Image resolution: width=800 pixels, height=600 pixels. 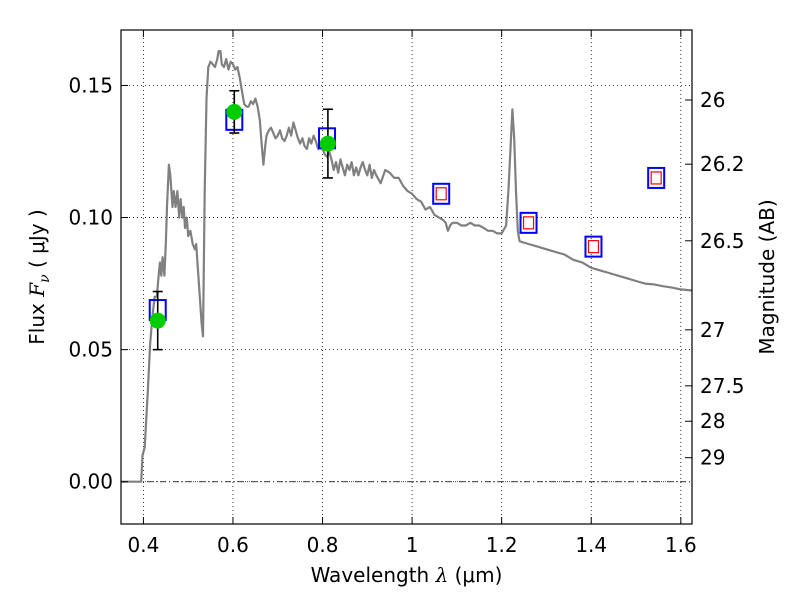 What do you see at coordinates (591, 545) in the screenshot?
I see `x-tick-label: 1.4` at bounding box center [591, 545].